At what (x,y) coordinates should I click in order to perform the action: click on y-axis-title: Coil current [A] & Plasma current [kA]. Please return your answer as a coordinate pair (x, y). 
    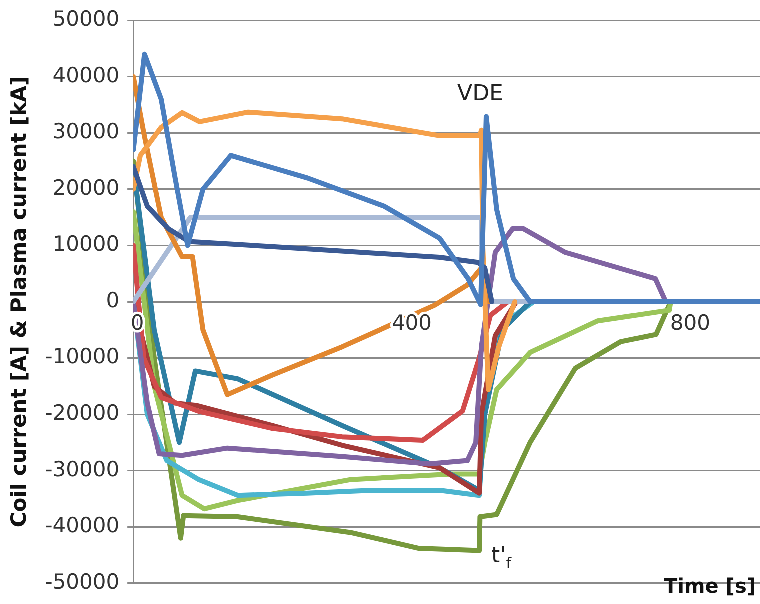
    Looking at the image, I should click on (19, 302).